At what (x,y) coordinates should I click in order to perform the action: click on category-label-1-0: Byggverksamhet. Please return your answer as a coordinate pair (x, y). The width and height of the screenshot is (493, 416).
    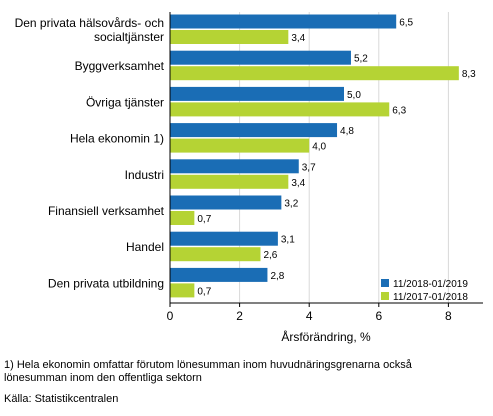
    Looking at the image, I should click on (120, 66).